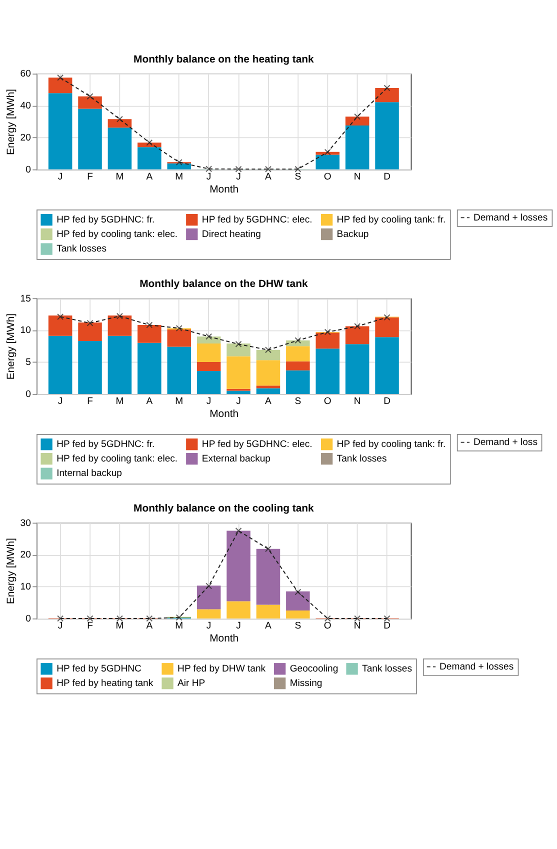 Image resolution: width=557 pixels, height=849 pixels. Describe the element at coordinates (298, 626) in the screenshot. I see `x-tick-label: S` at that location.